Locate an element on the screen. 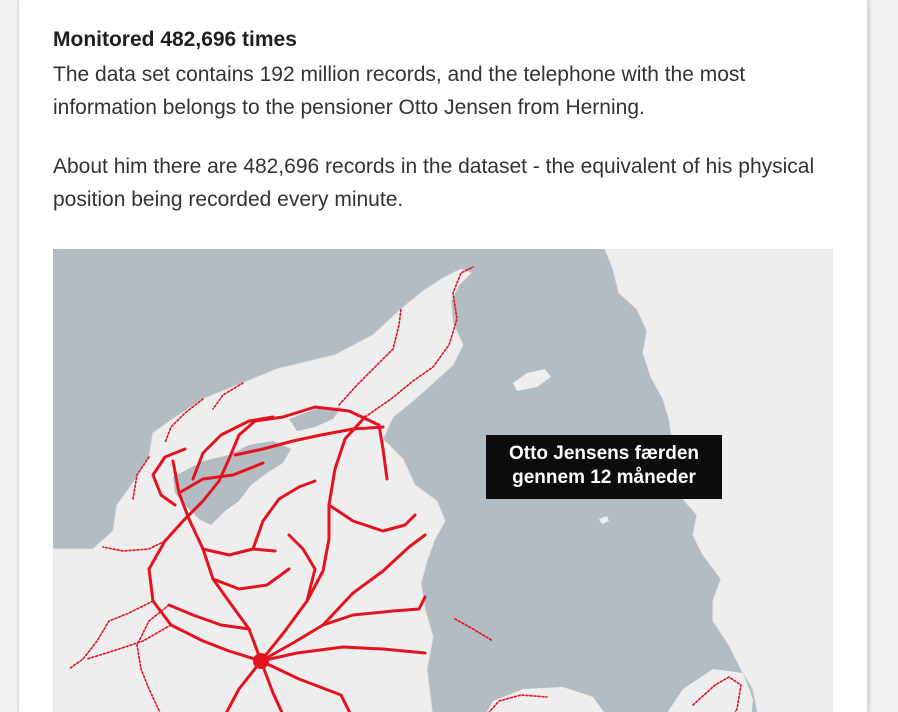  land-funen is located at coordinates (545, 699).